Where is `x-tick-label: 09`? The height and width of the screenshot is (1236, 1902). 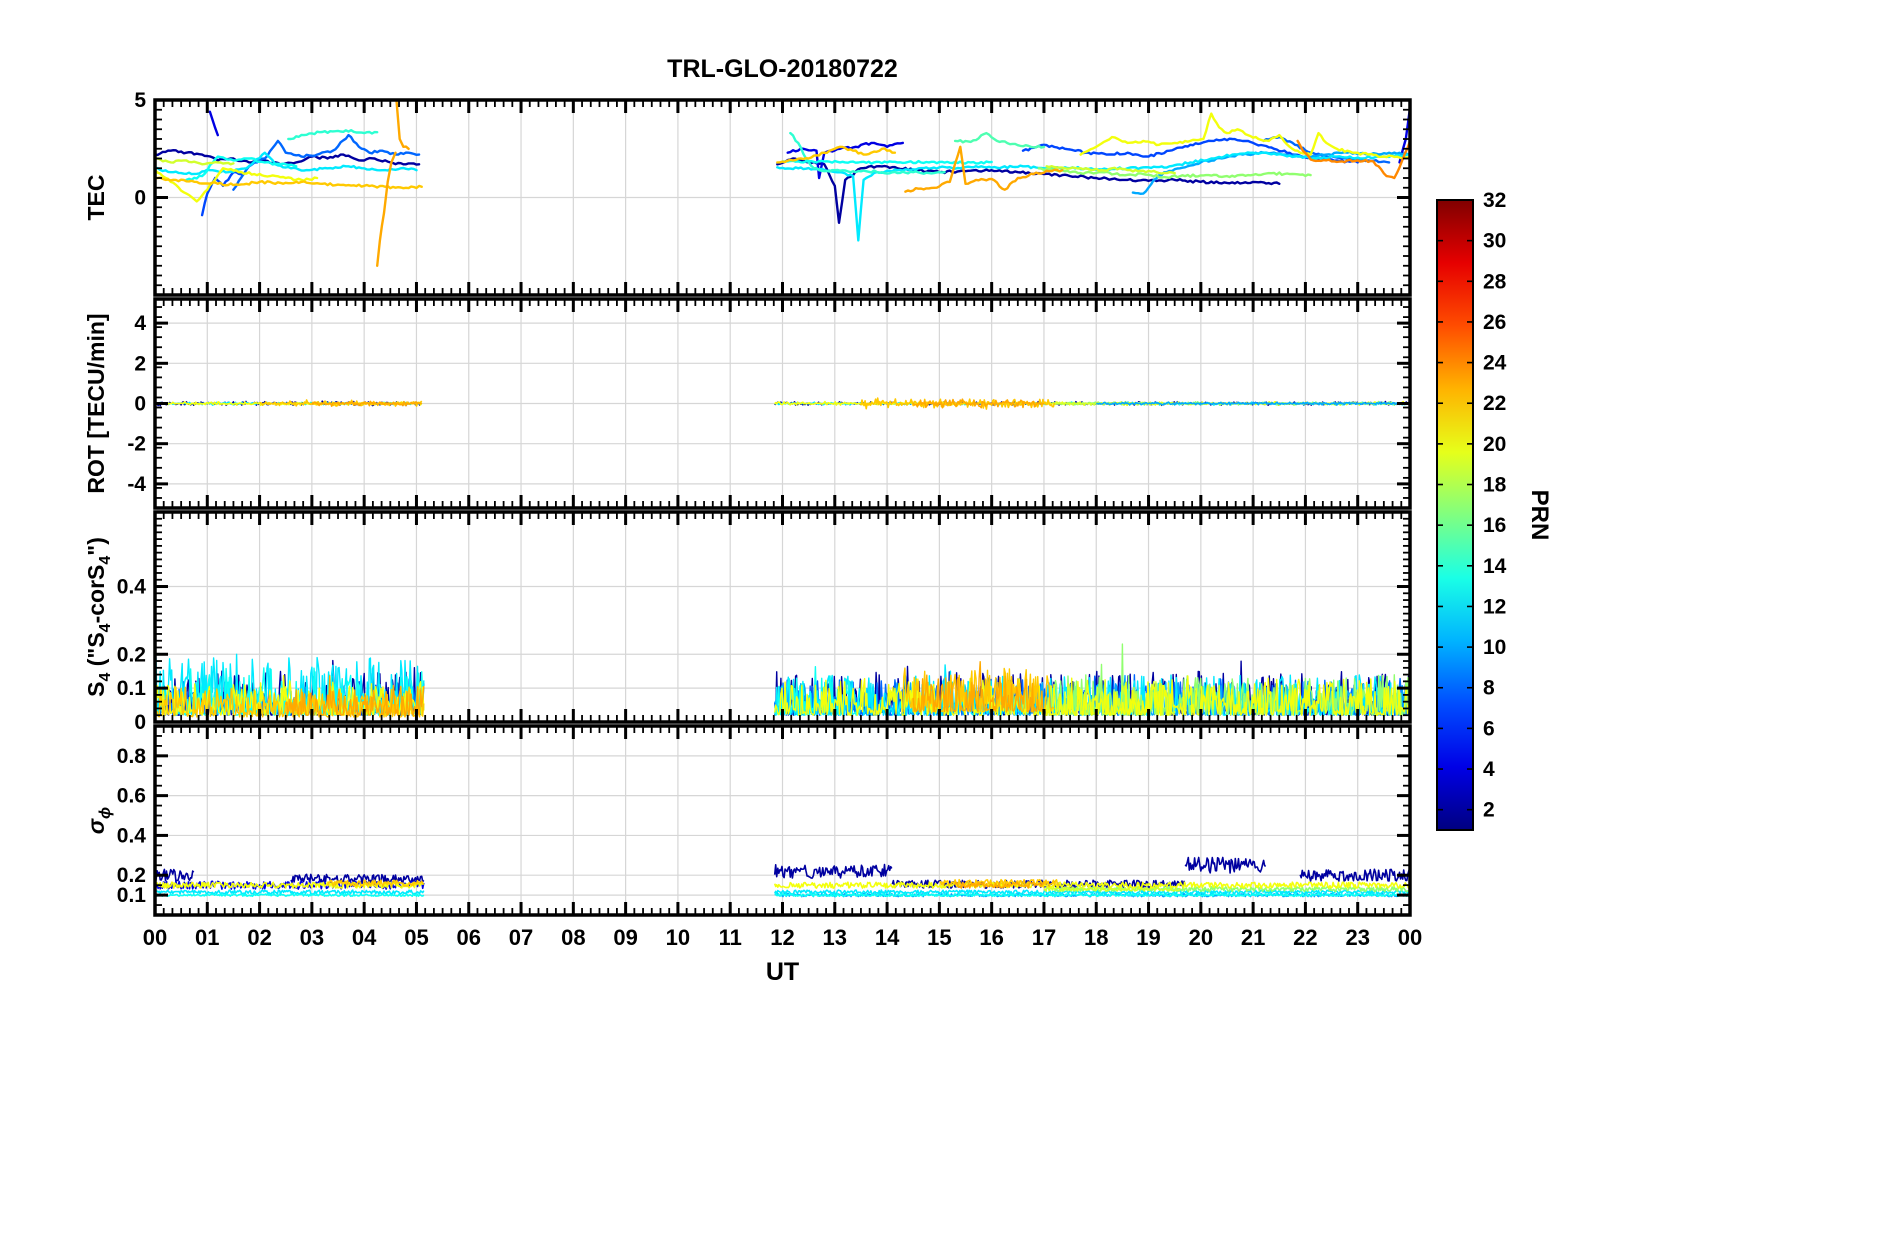
x-tick-label: 09 is located at coordinates (625, 937).